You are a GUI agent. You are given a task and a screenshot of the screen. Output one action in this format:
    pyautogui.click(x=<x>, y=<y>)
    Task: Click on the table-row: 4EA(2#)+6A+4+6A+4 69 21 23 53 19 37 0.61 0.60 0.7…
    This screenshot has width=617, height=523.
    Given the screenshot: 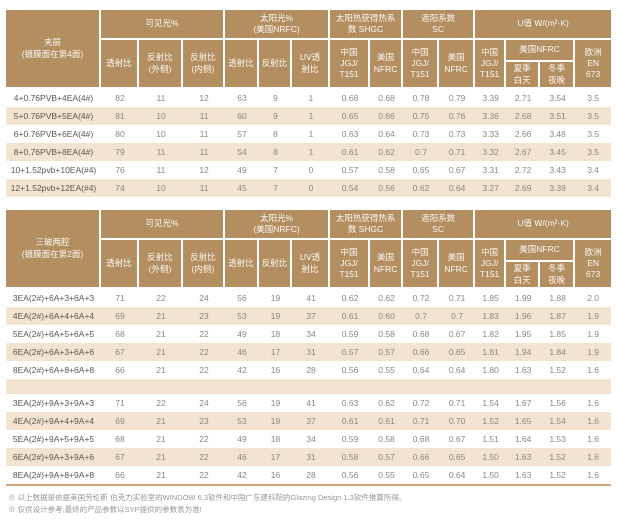 What is the action you would take?
    pyautogui.click(x=309, y=316)
    